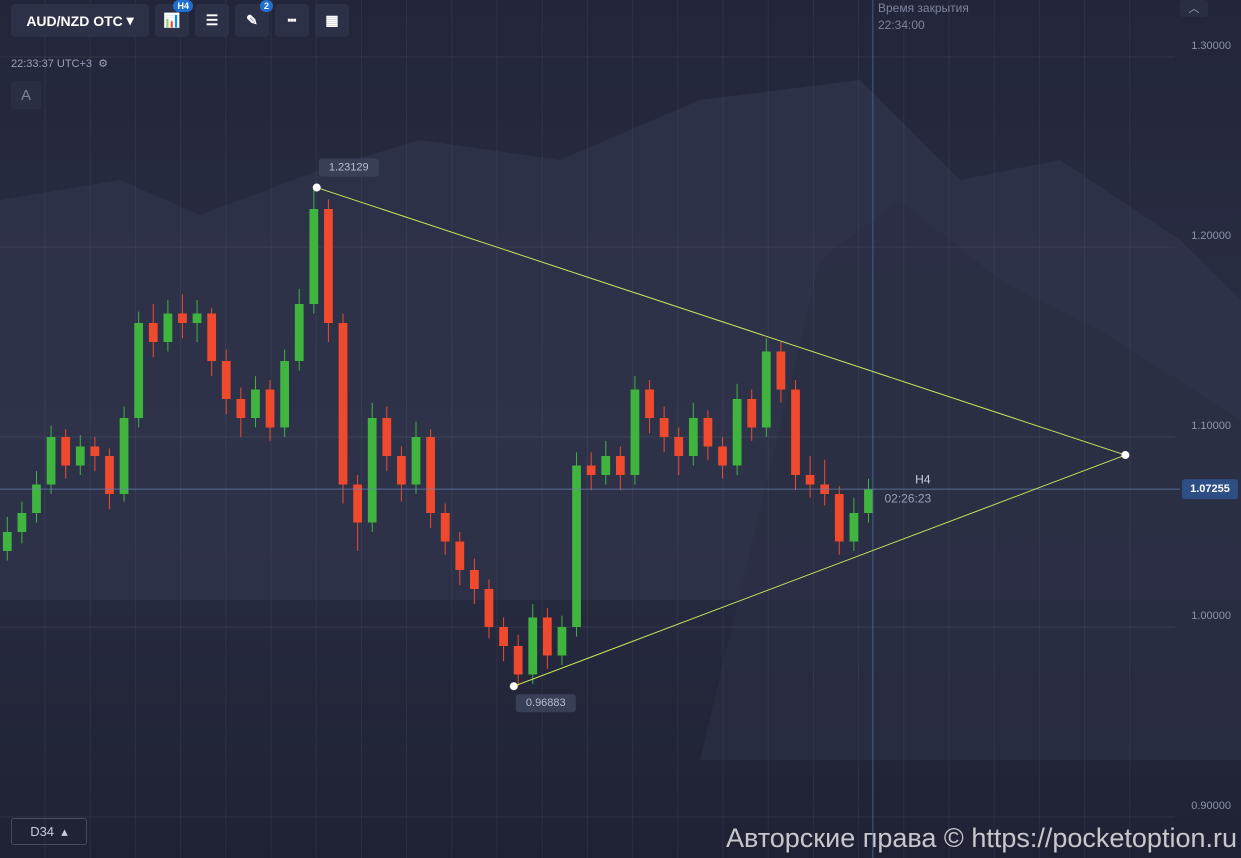 The width and height of the screenshot is (1241, 858). What do you see at coordinates (1194, 8) in the screenshot?
I see `collapse-button: ︿` at bounding box center [1194, 8].